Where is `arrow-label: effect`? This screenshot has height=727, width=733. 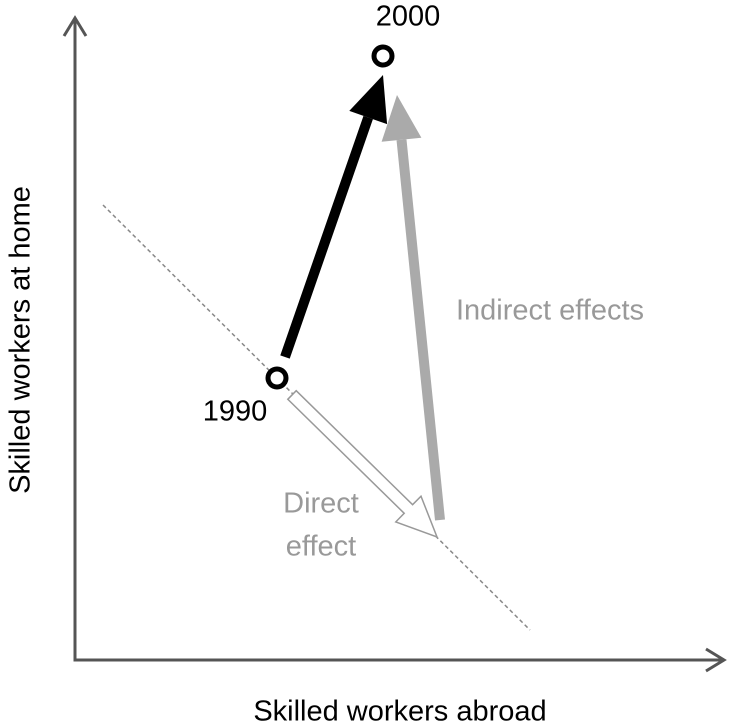 arrow-label: effect is located at coordinates (321, 547).